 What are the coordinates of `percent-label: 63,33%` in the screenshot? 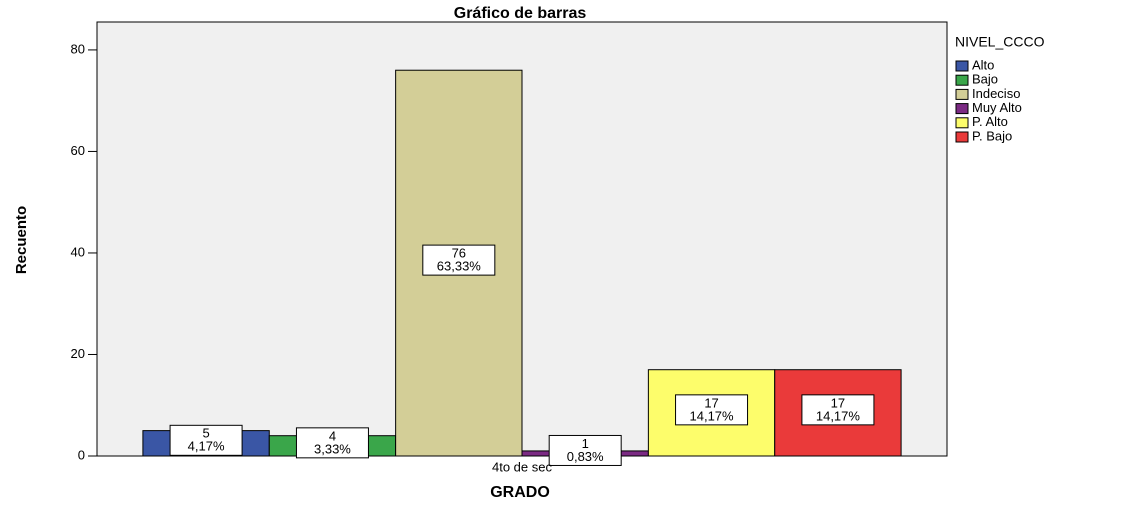 It's located at (459, 266).